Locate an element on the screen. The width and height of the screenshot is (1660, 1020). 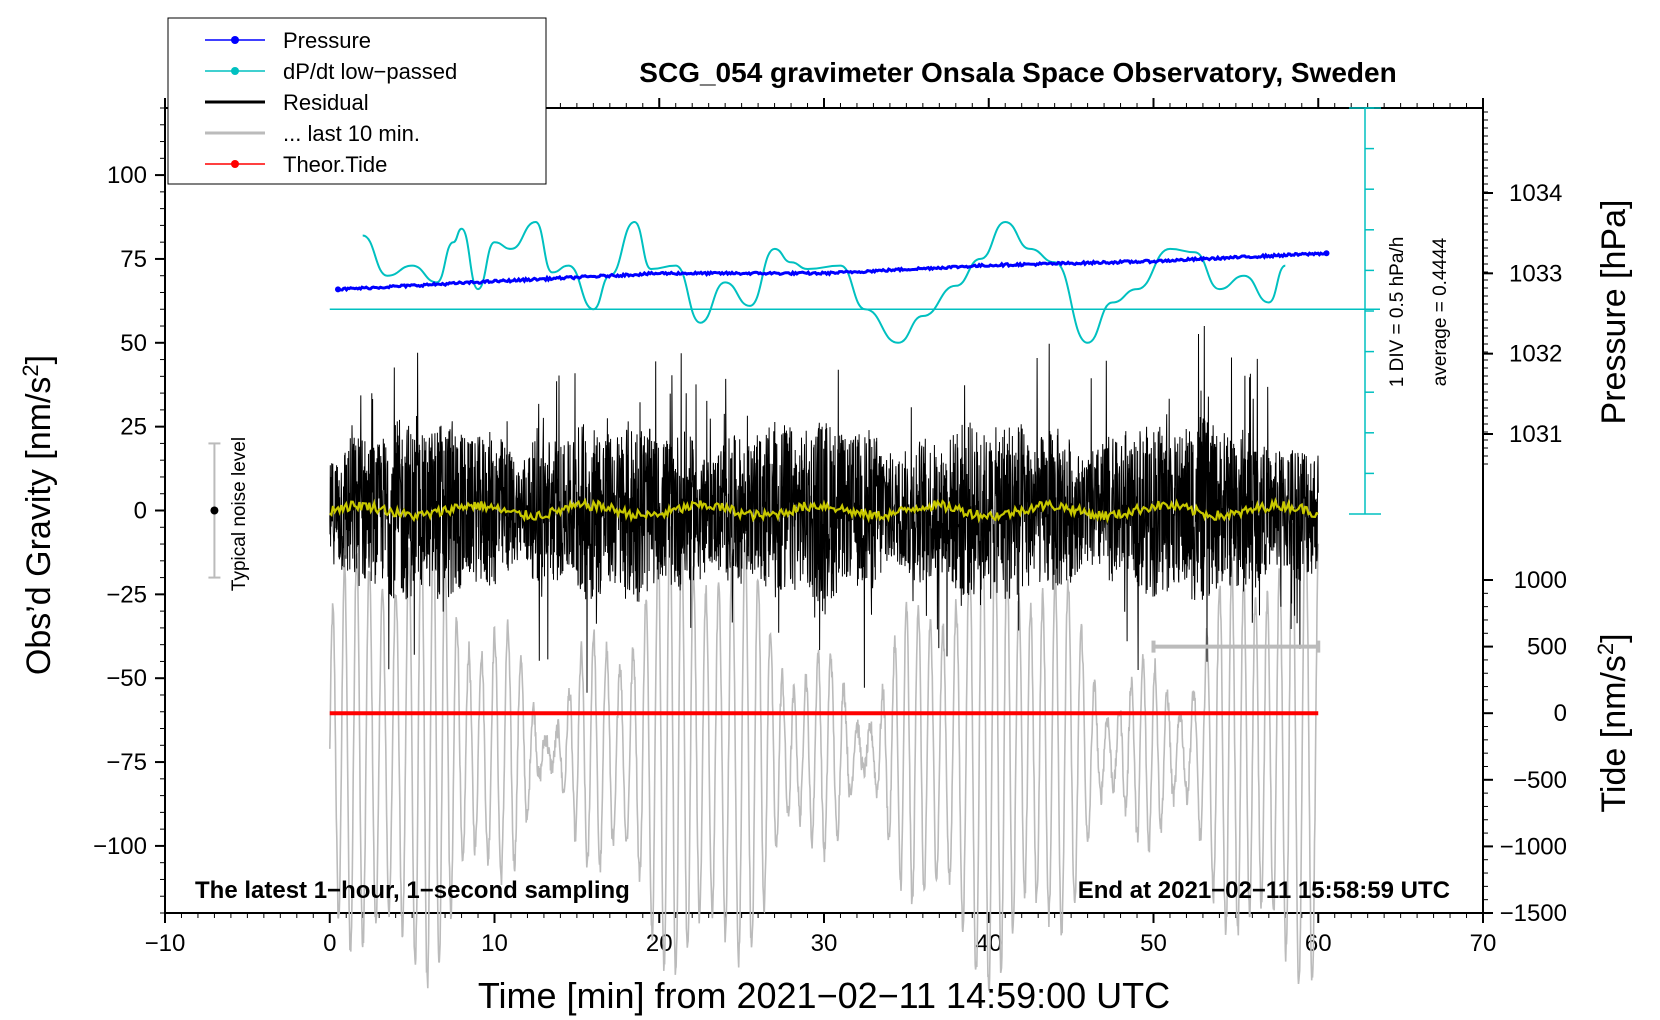
pressure-tick-label: 1031 is located at coordinates (1535, 434).